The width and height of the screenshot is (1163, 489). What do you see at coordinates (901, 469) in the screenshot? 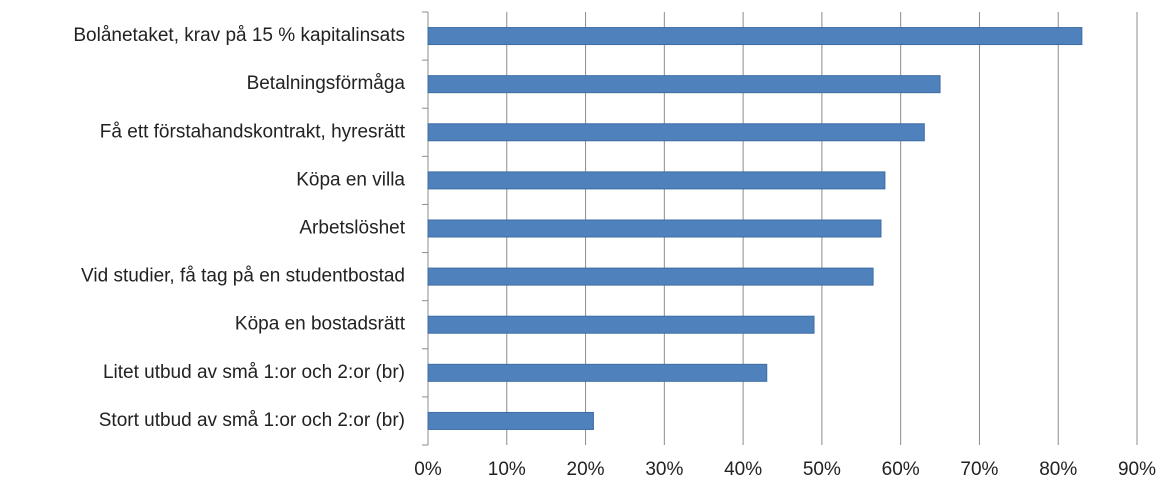
I see `x-tick-label: 60%` at bounding box center [901, 469].